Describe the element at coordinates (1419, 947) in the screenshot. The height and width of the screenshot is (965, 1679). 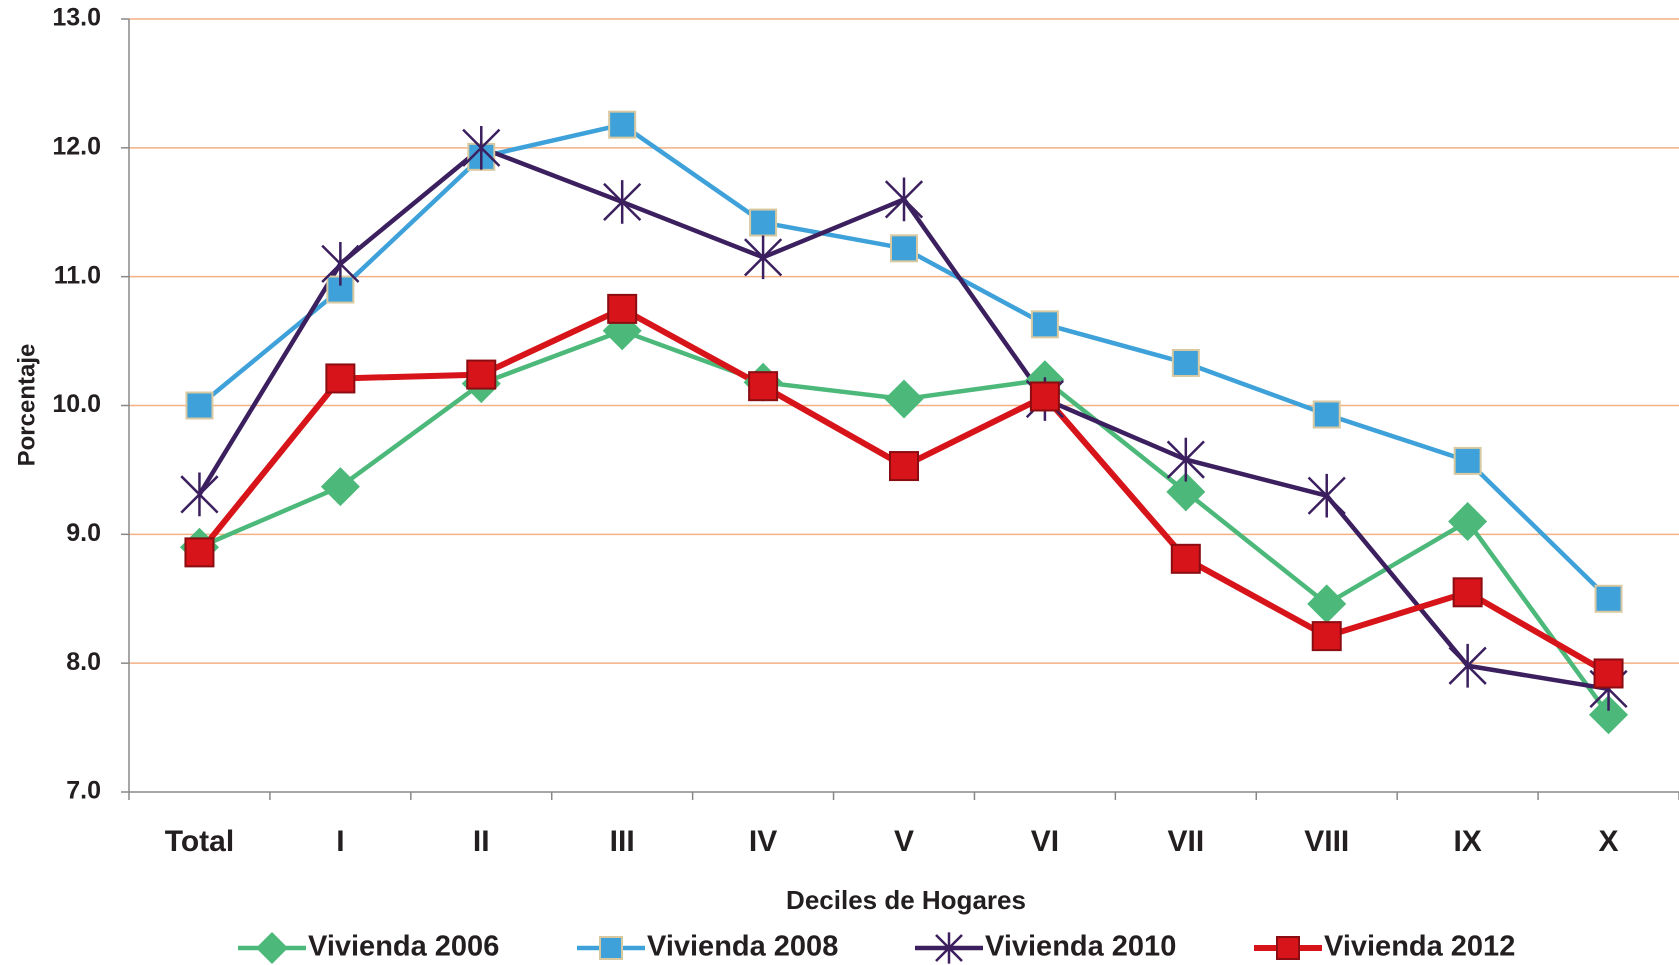
I see `legend-label: Vivienda 2012` at that location.